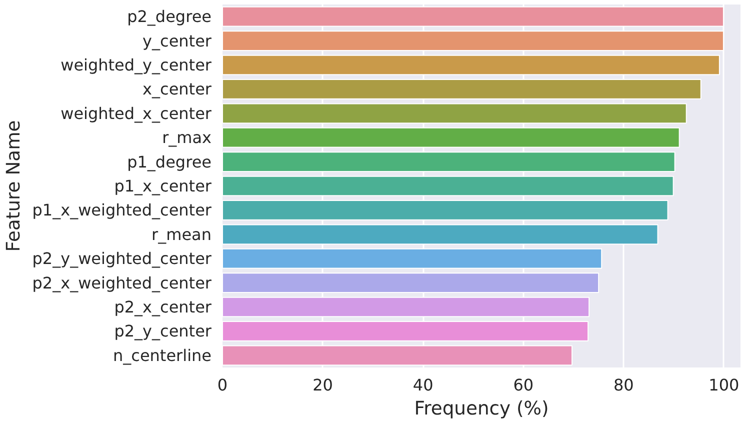  Describe the element at coordinates (163, 331) in the screenshot. I see `y-tick-label: p2_y_center` at that location.